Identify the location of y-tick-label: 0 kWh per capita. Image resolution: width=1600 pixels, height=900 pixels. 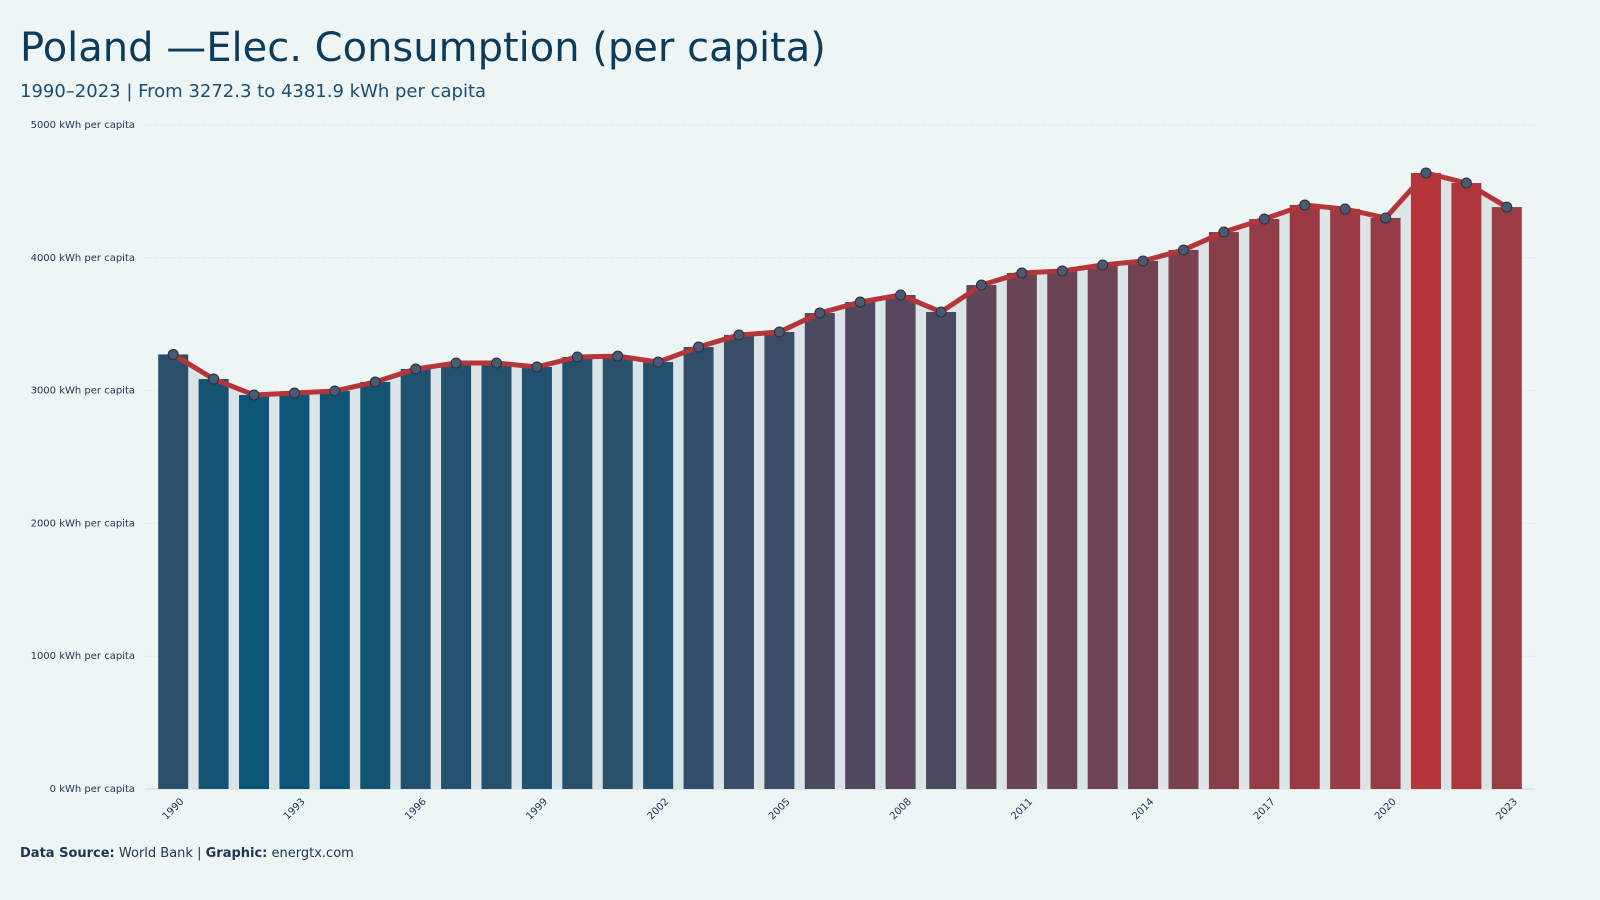
(92, 789).